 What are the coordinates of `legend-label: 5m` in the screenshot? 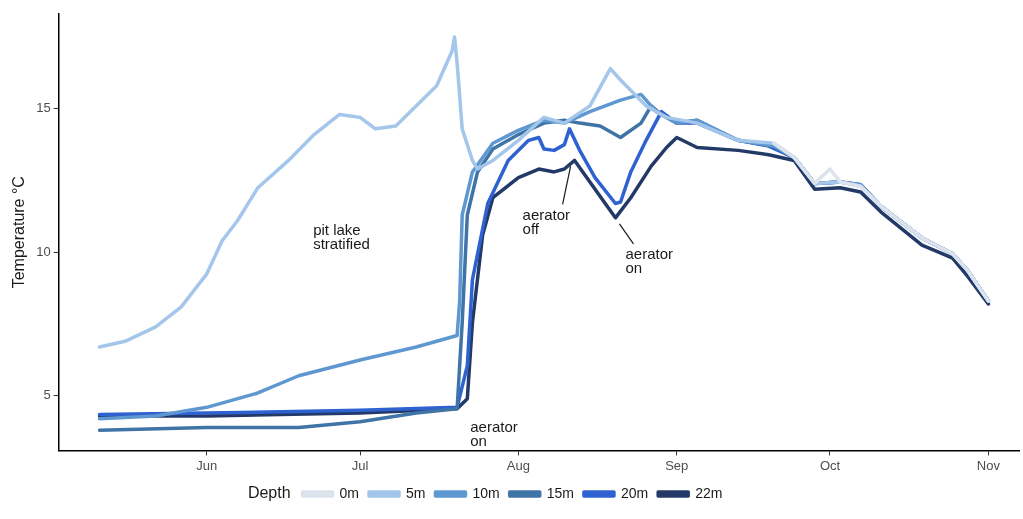 It's located at (416, 492).